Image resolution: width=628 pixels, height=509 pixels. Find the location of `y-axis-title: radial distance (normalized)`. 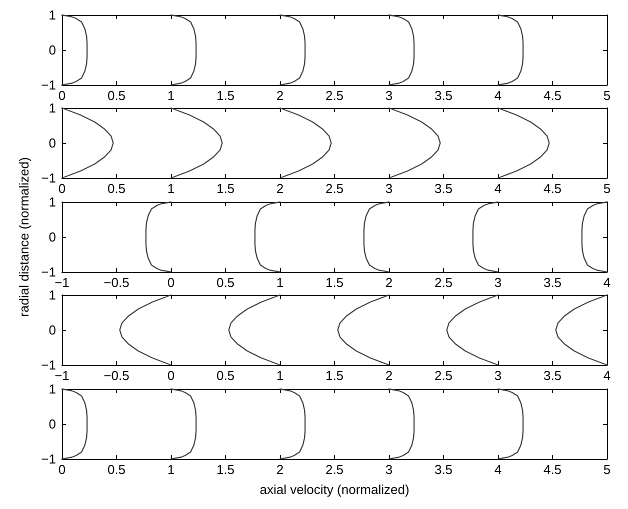

y-axis-title: radial distance (normalized) is located at coordinates (24, 237).